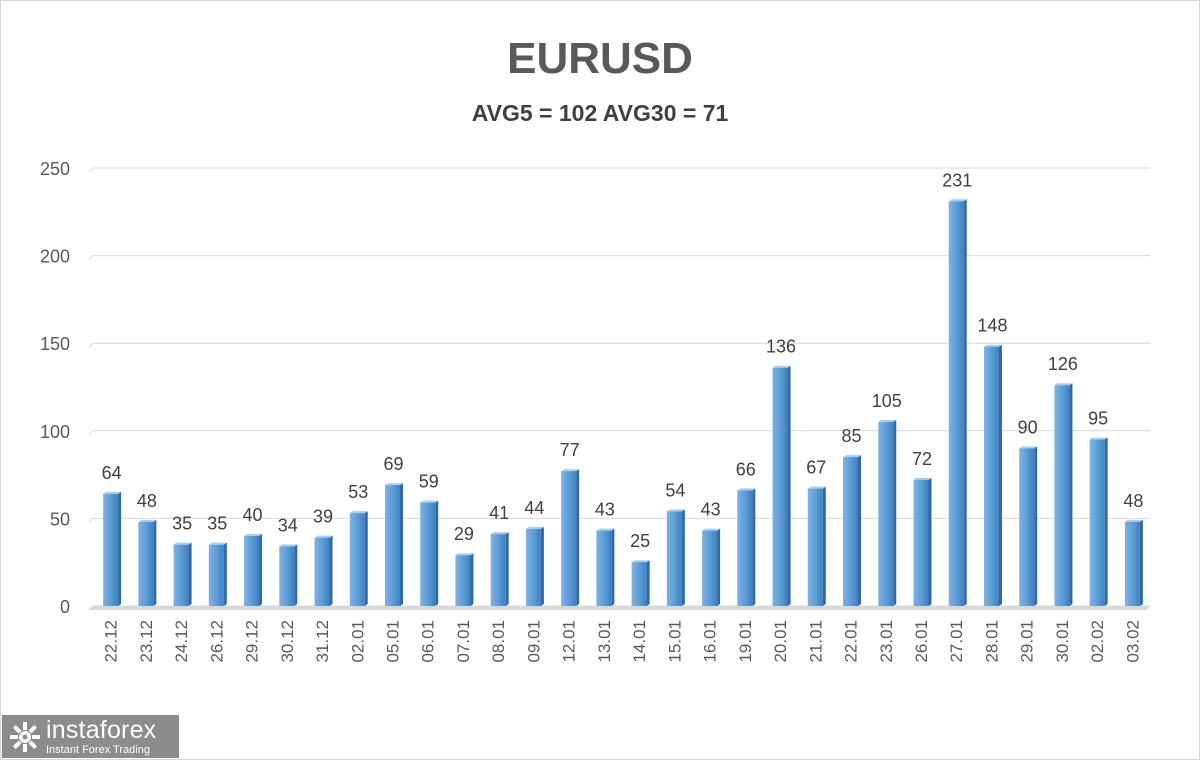 The width and height of the screenshot is (1200, 760). Describe the element at coordinates (922, 459) in the screenshot. I see `data-label: 72` at that location.